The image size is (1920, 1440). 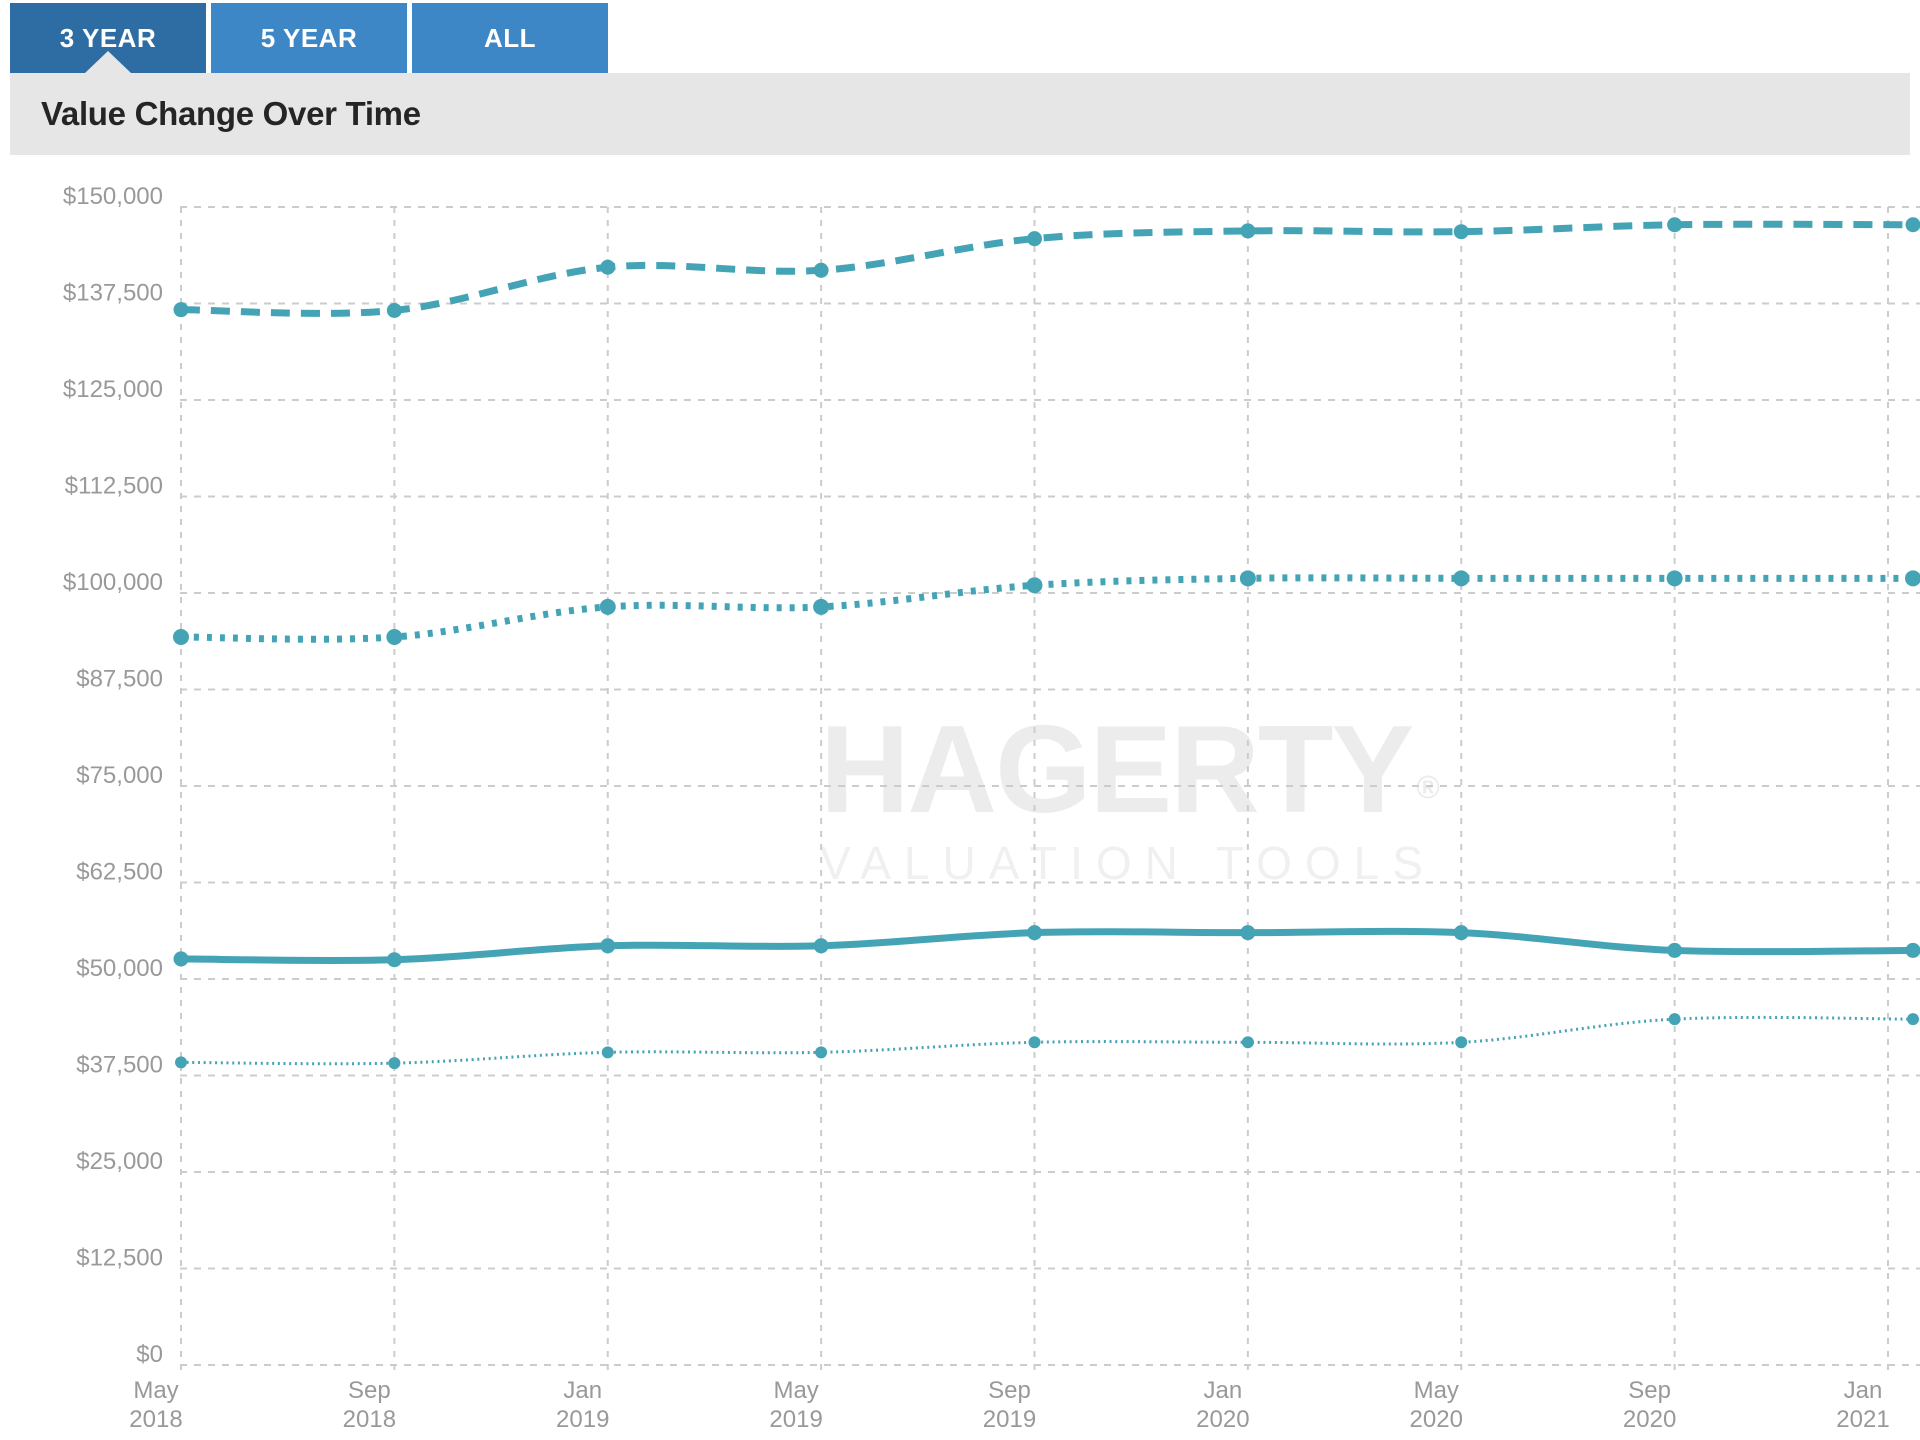 I want to click on y-tick-label: $0, so click(x=149, y=1354).